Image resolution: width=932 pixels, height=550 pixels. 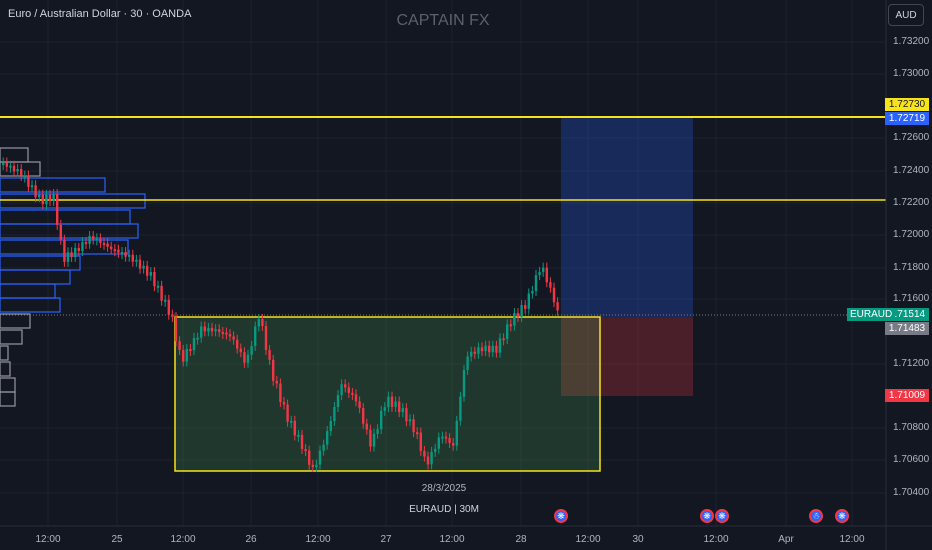 What do you see at coordinates (911, 170) in the screenshot?
I see `price-tick: 1.72400` at bounding box center [911, 170].